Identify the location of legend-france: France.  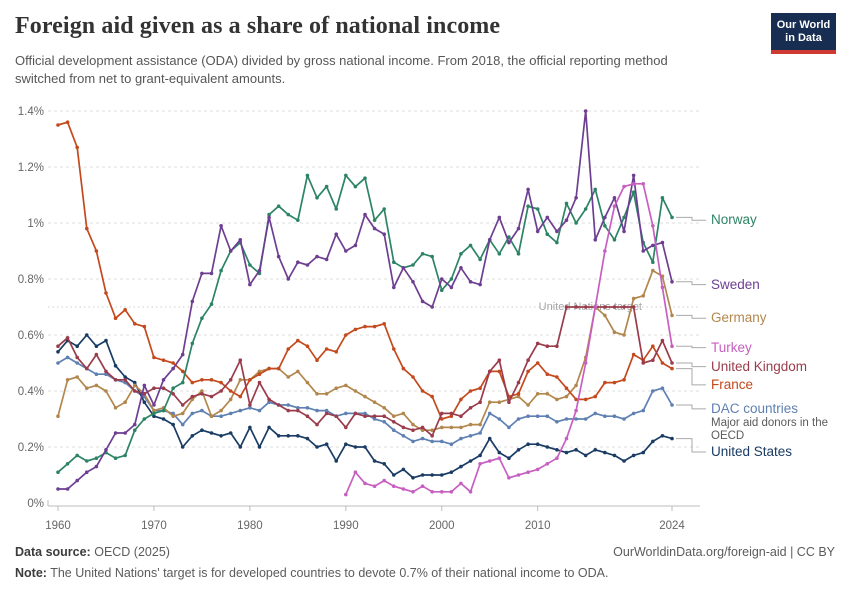
(732, 384).